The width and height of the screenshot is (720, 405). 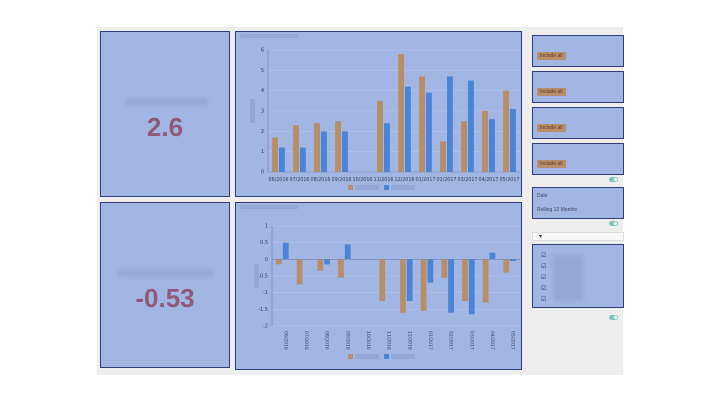 I want to click on x-tick-label: 11/2016, so click(x=389, y=340).